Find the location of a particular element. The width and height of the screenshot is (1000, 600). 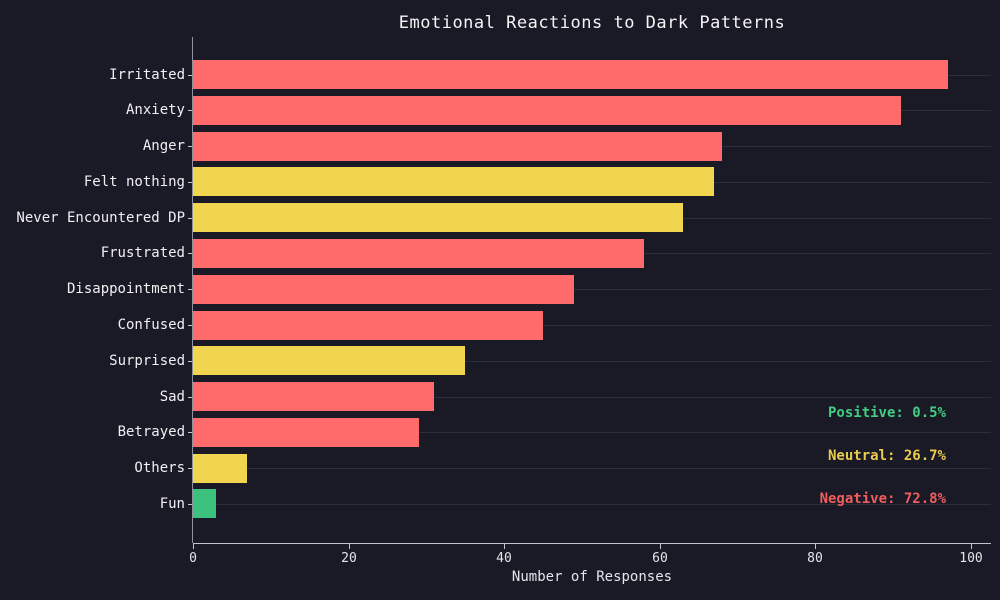

y-axis-spine is located at coordinates (192, 290).